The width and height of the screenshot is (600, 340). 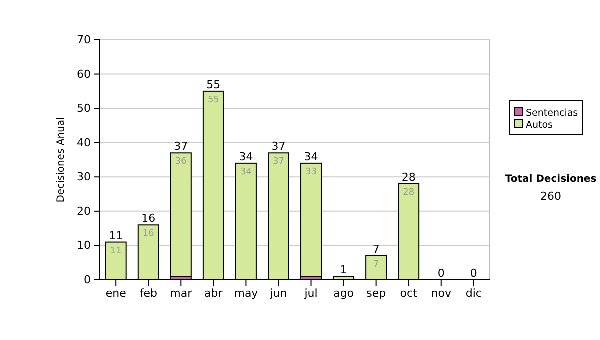 I want to click on x-tick-label: jun, so click(x=278, y=293).